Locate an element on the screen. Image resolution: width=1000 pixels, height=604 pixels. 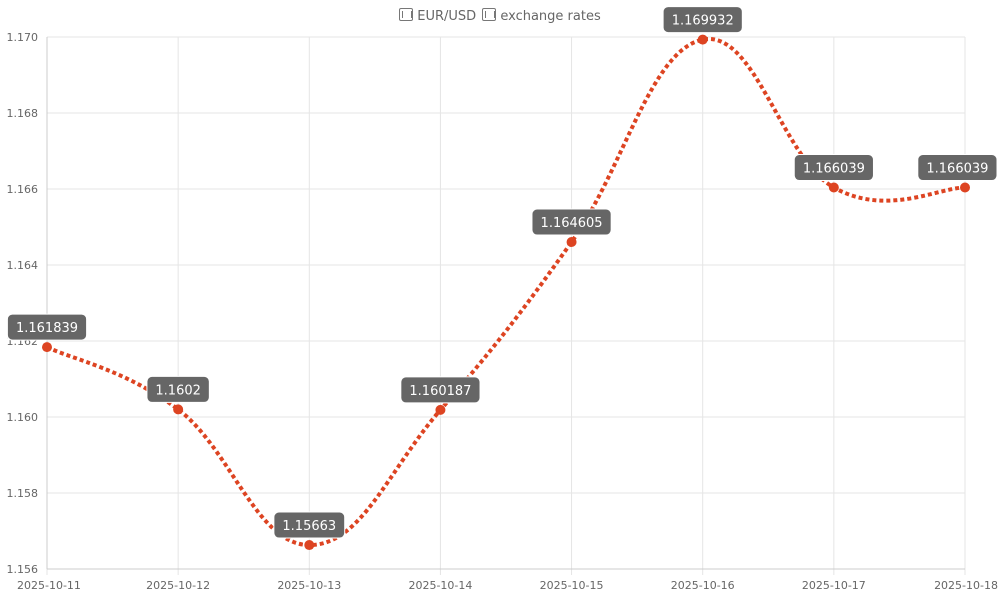
data-label: 1.160187 is located at coordinates (440, 391).